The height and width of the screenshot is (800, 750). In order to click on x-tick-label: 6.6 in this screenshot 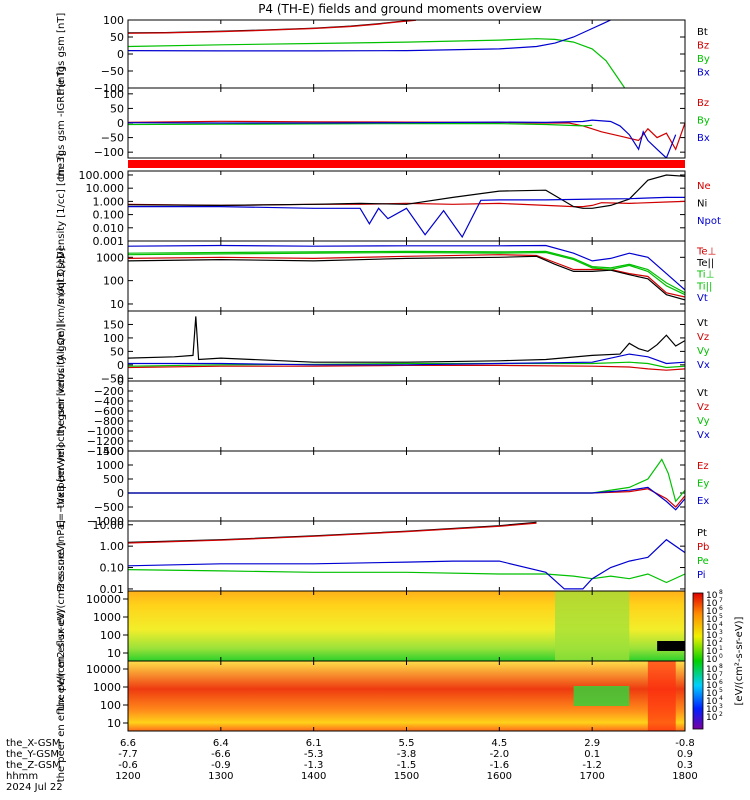, I will do `click(128, 743)`.